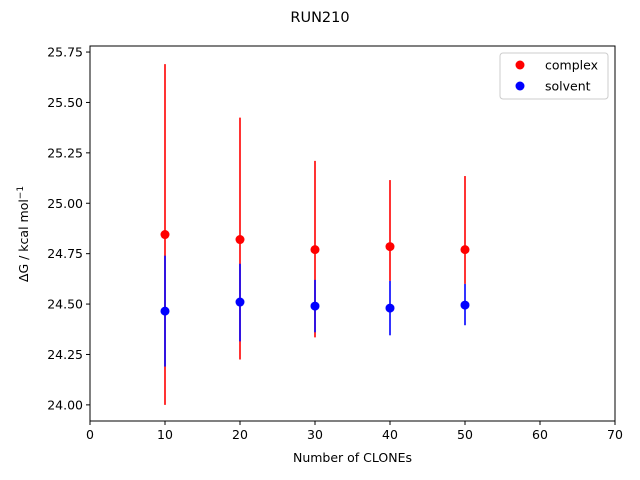 Image resolution: width=640 pixels, height=480 pixels. Describe the element at coordinates (319, 18) in the screenshot. I see `chart-title: RUN210` at that location.